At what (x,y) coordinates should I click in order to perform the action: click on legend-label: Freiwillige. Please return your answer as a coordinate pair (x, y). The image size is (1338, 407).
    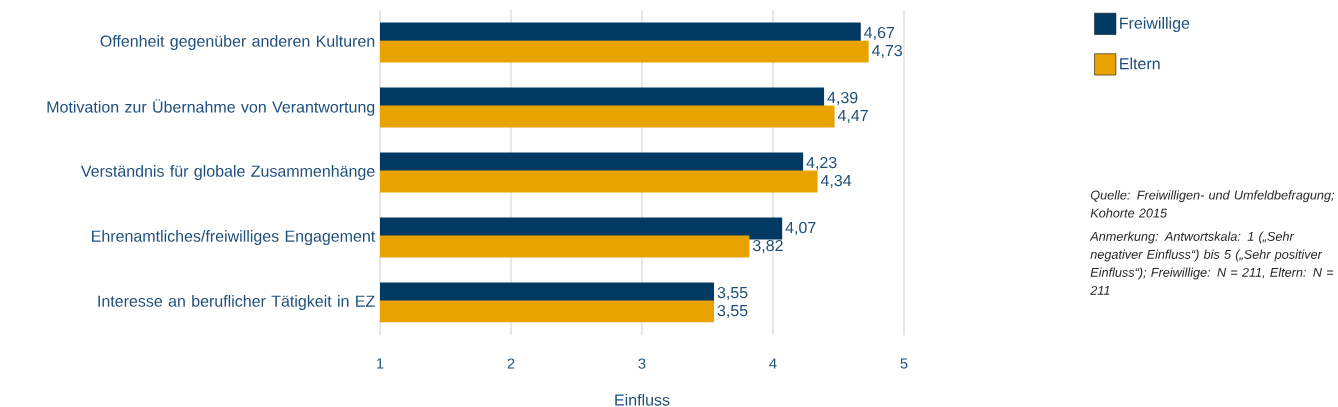
    Looking at the image, I should click on (1155, 24).